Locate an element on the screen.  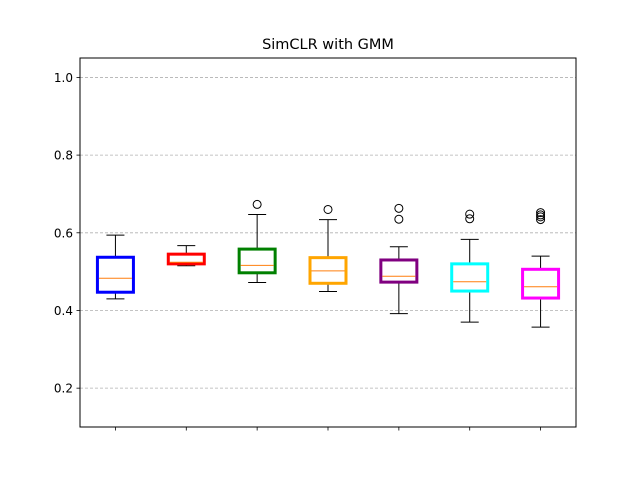
y-tick-label: 0.2 is located at coordinates (63, 389).